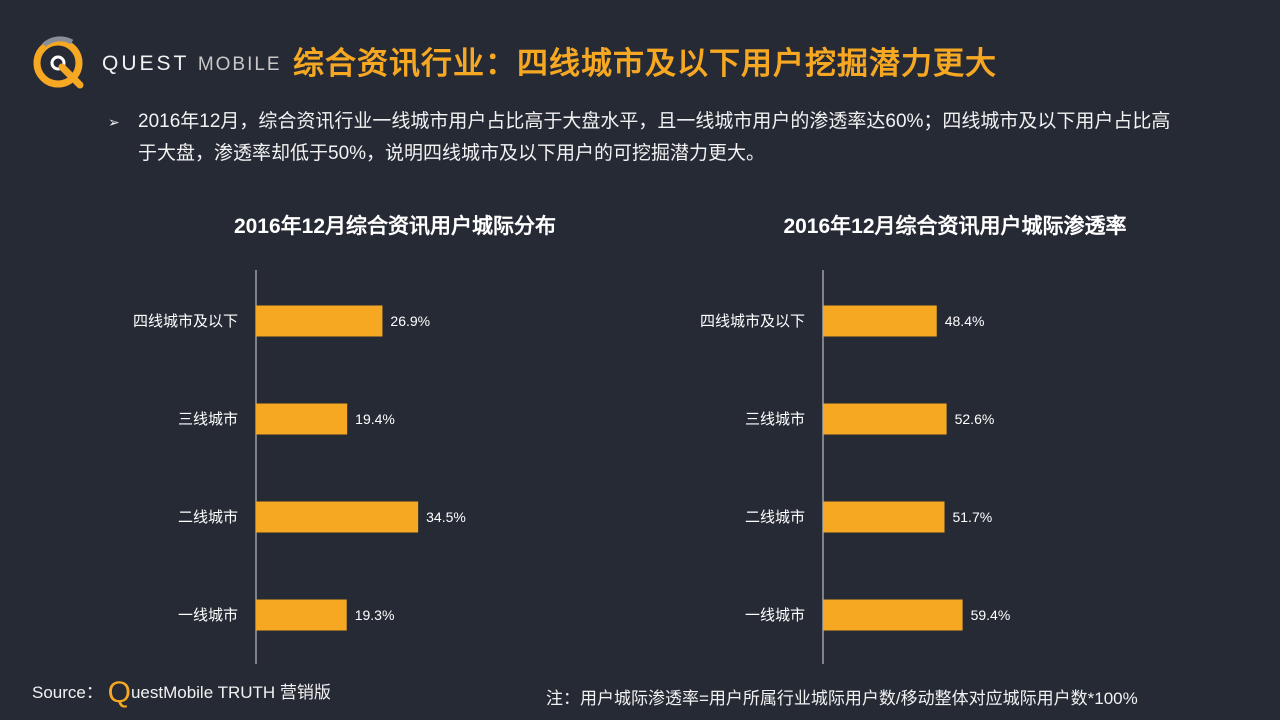 This screenshot has height=720, width=1280. What do you see at coordinates (375, 419) in the screenshot?
I see `data-label: 19.4%` at bounding box center [375, 419].